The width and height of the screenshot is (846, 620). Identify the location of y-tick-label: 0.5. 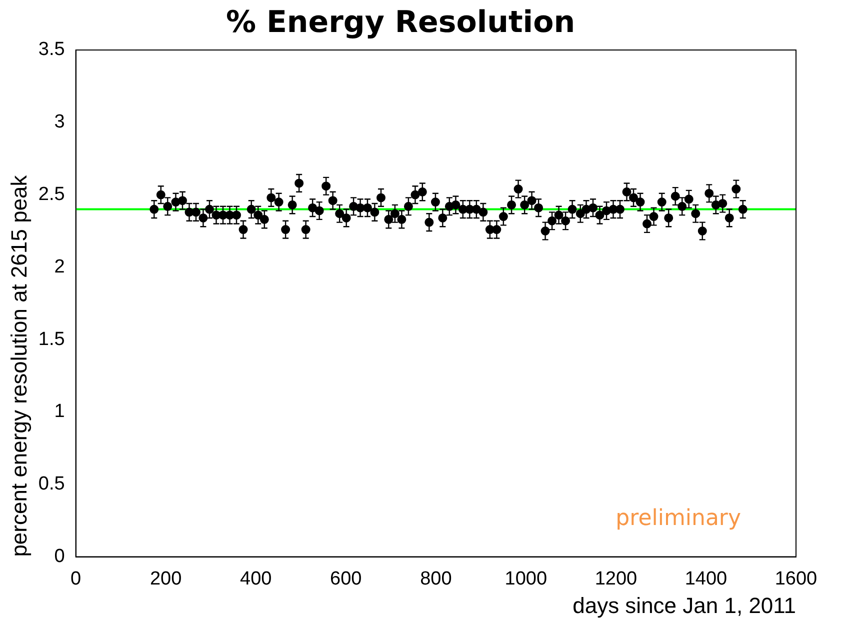
(51, 484).